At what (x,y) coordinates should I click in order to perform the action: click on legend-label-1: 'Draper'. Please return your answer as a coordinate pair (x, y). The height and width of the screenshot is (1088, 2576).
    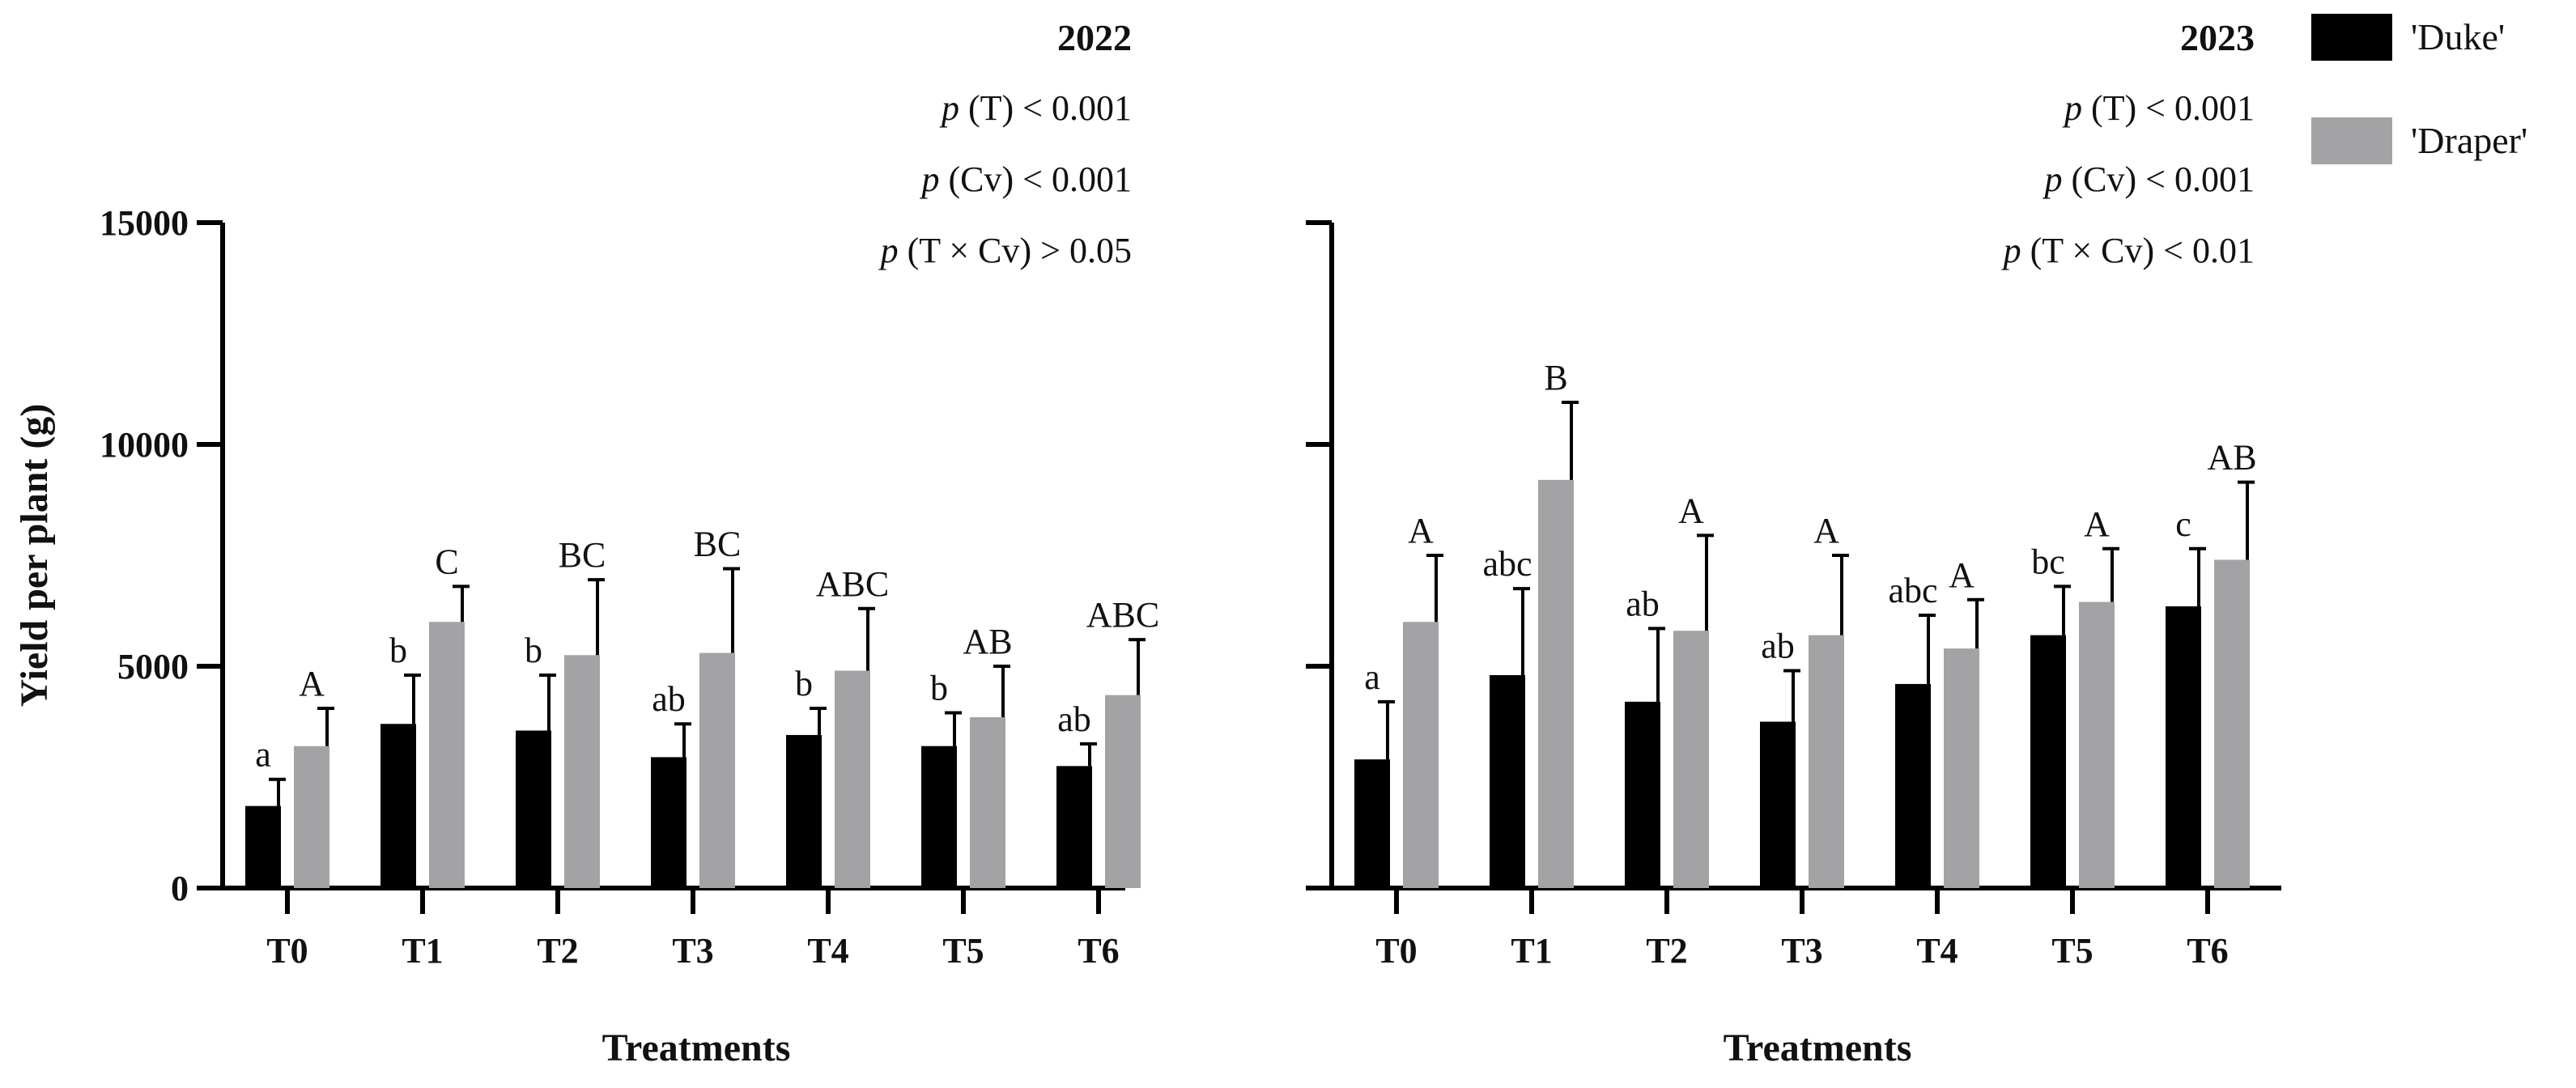
    Looking at the image, I should click on (2469, 140).